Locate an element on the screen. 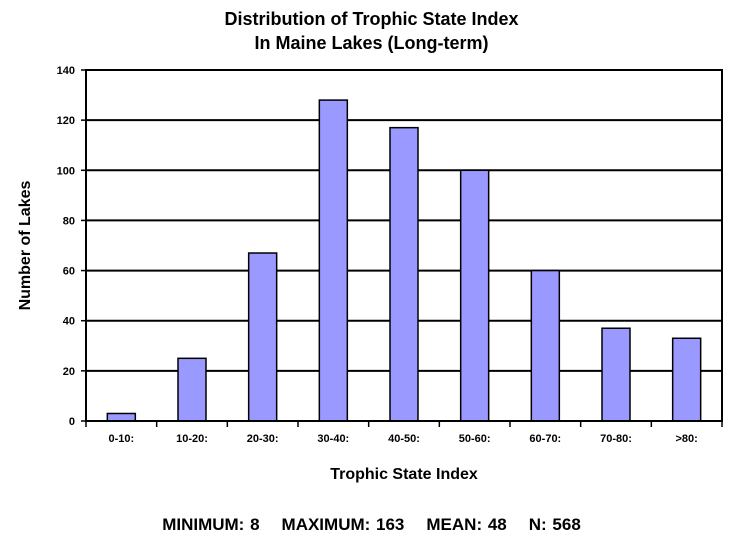  summary-stats: MINIMUM: 8 MAXIMUM: 163 MEAN: 48 N: 568 is located at coordinates (371, 525).